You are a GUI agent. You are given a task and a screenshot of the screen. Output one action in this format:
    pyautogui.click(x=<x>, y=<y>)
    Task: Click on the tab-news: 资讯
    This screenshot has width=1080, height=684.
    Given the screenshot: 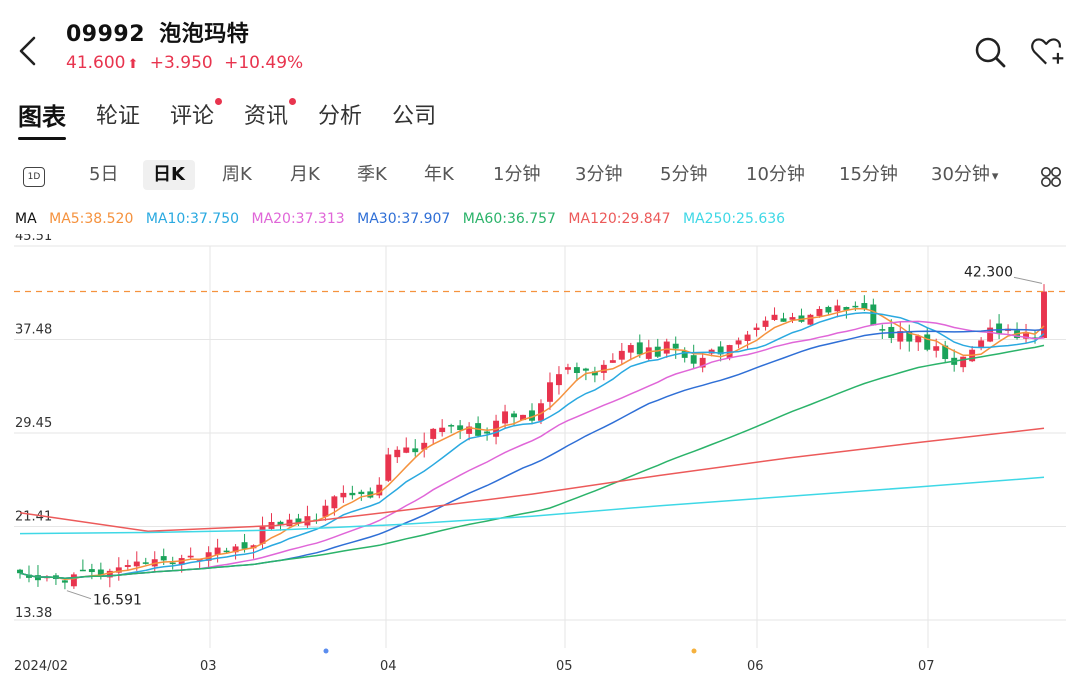 What is the action you would take?
    pyautogui.click(x=270, y=117)
    